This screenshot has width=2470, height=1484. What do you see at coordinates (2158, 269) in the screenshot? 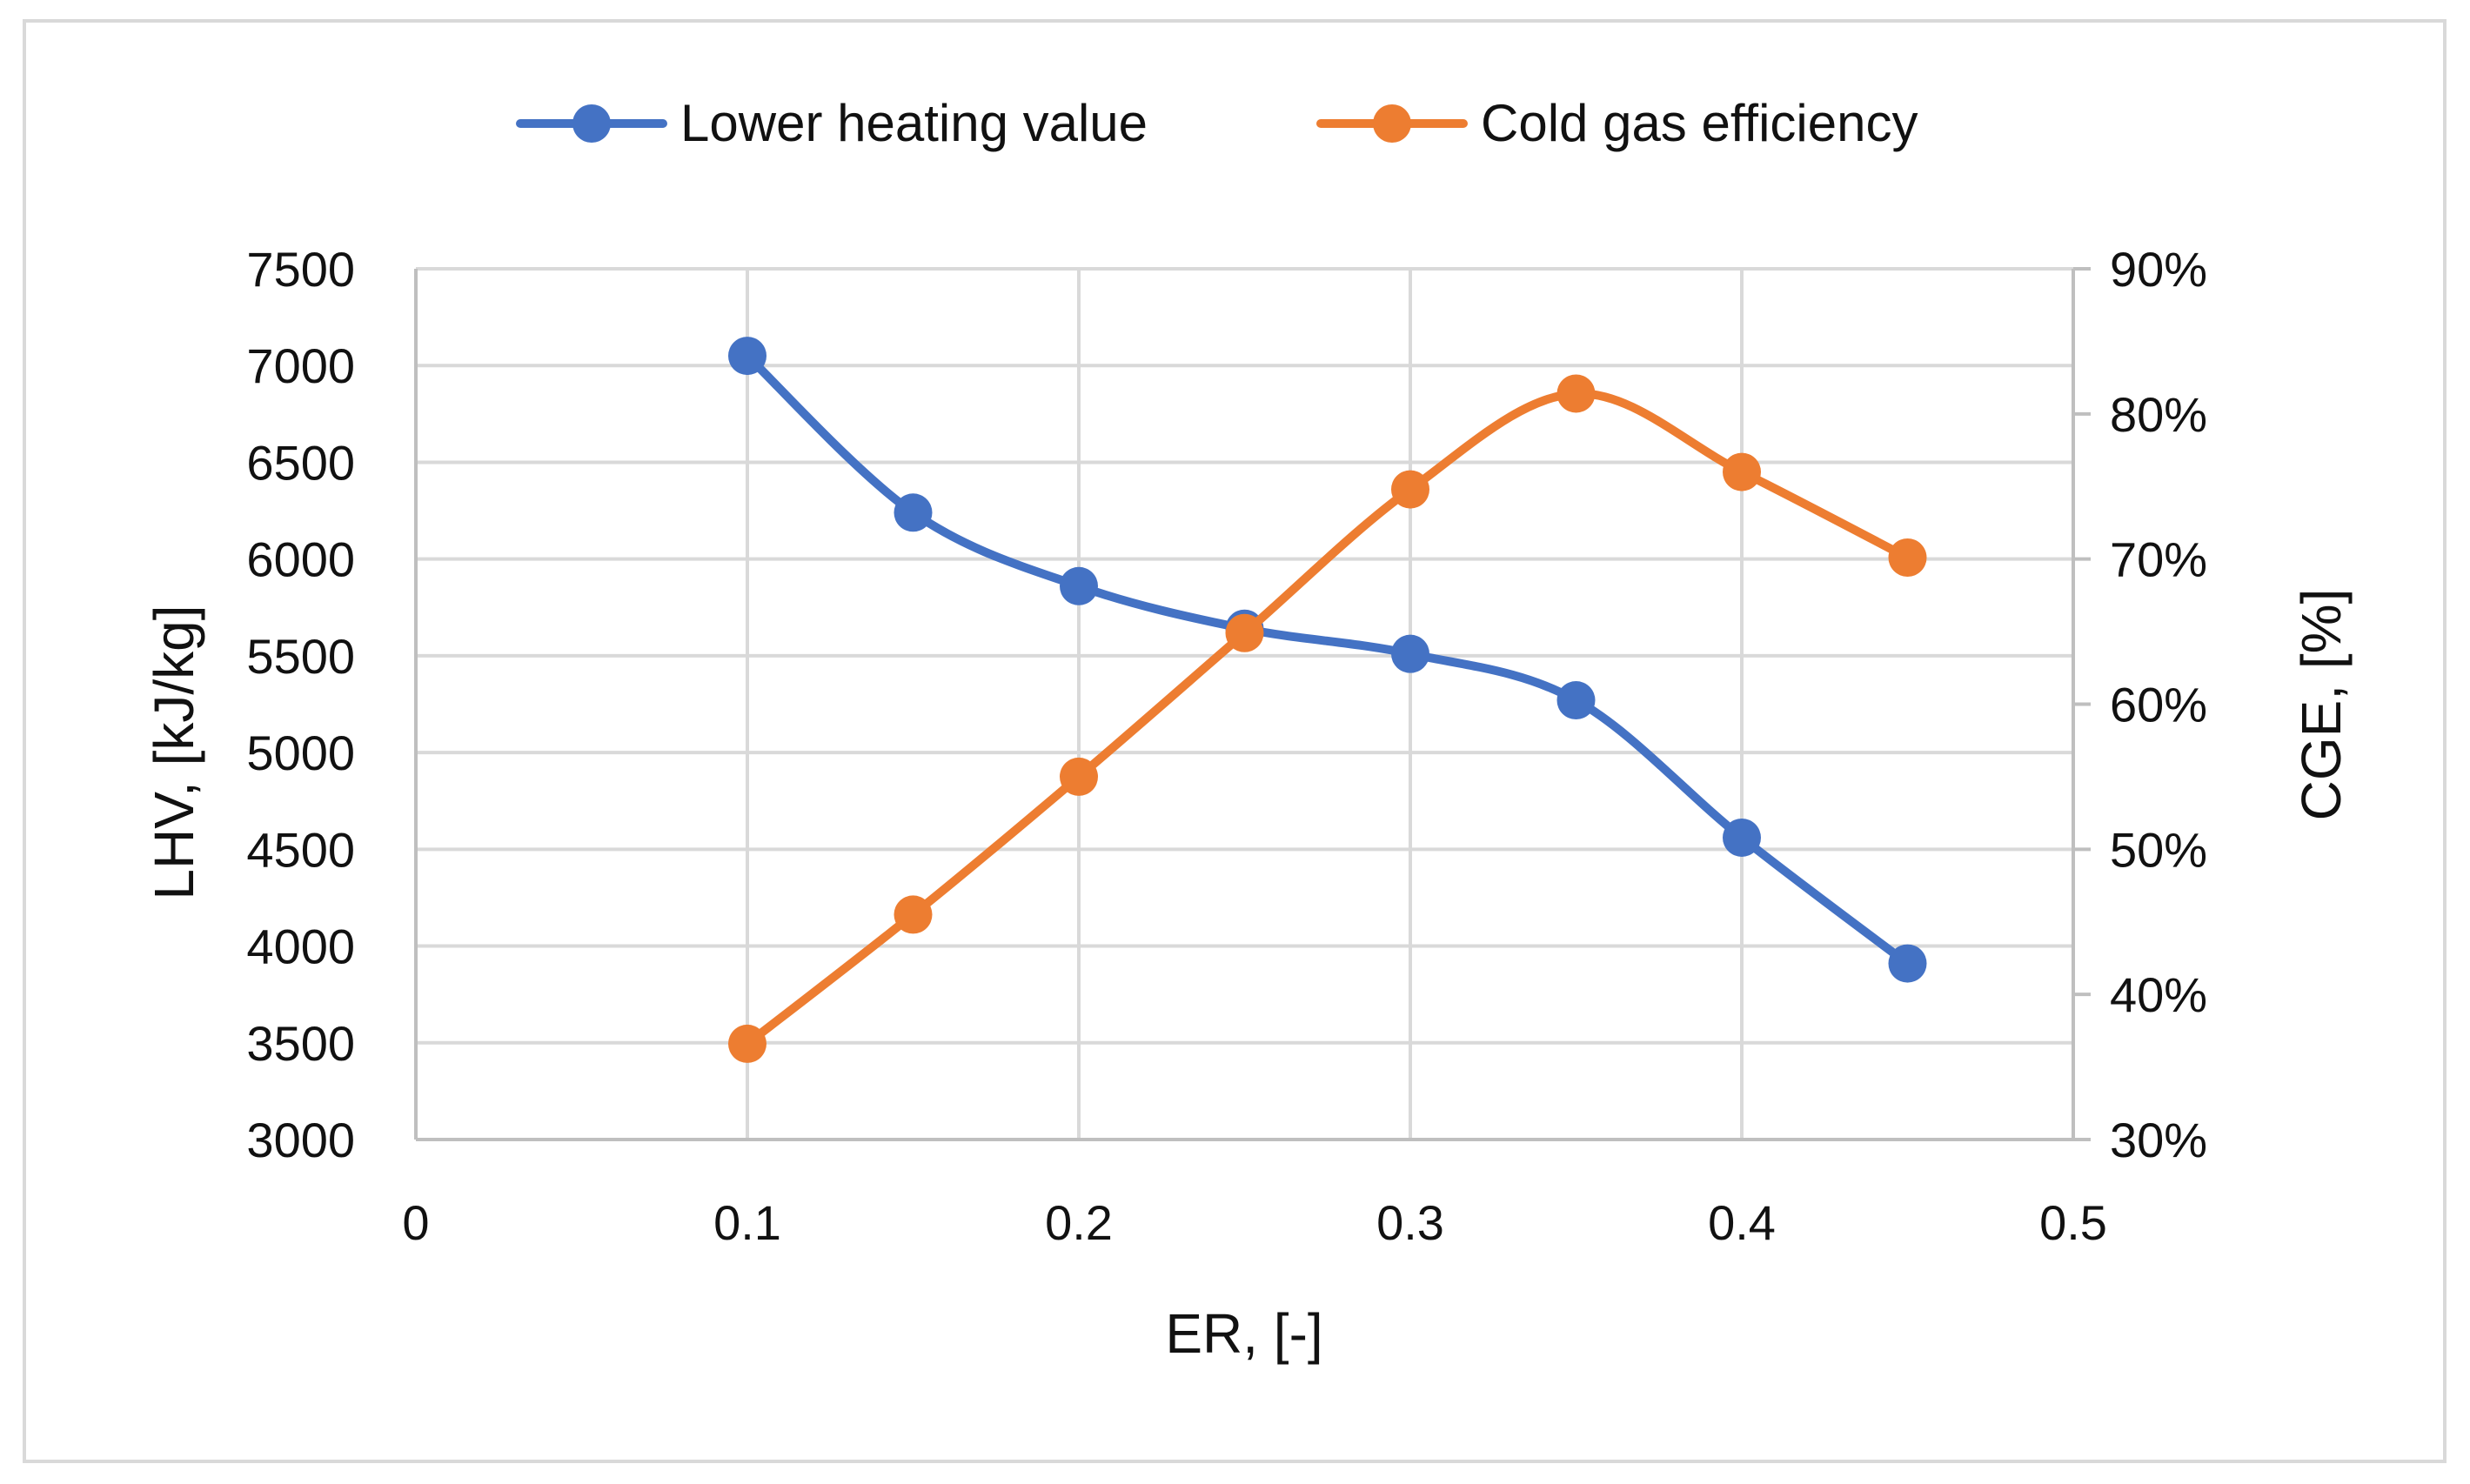
I see `y2-tick-label: 90%` at bounding box center [2158, 269].